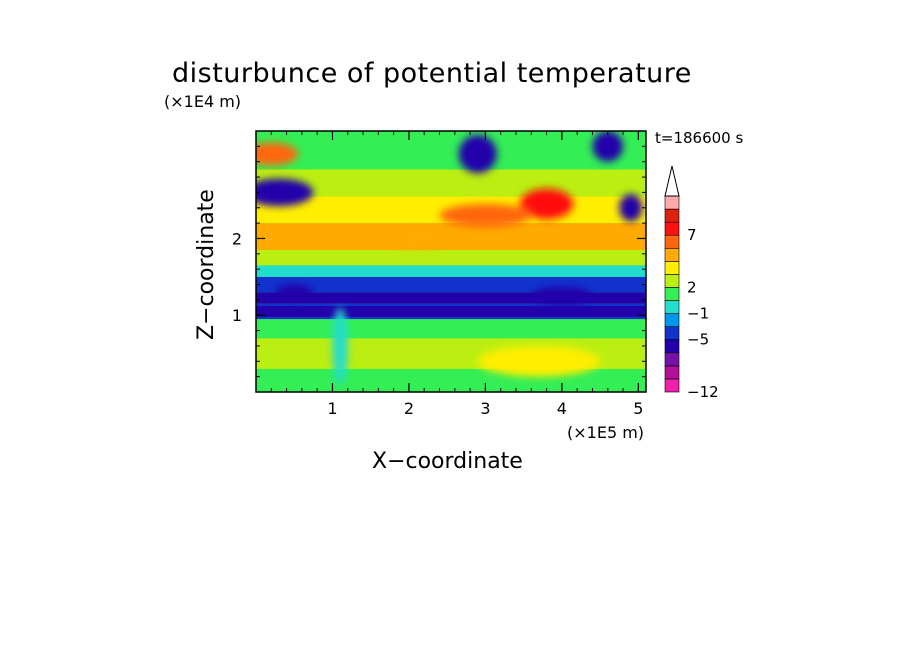 The width and height of the screenshot is (904, 654). What do you see at coordinates (699, 138) in the screenshot?
I see `time-label: t=186600 s` at bounding box center [699, 138].